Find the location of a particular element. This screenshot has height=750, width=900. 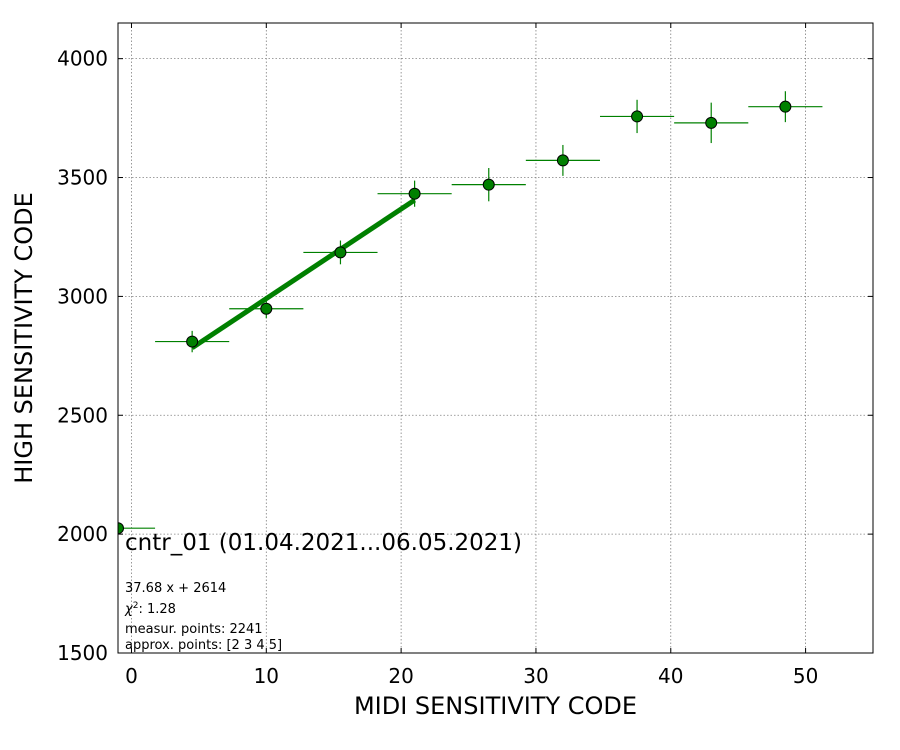

annotation-approx-points: approx. points: [2 3 4 5] is located at coordinates (203, 645).